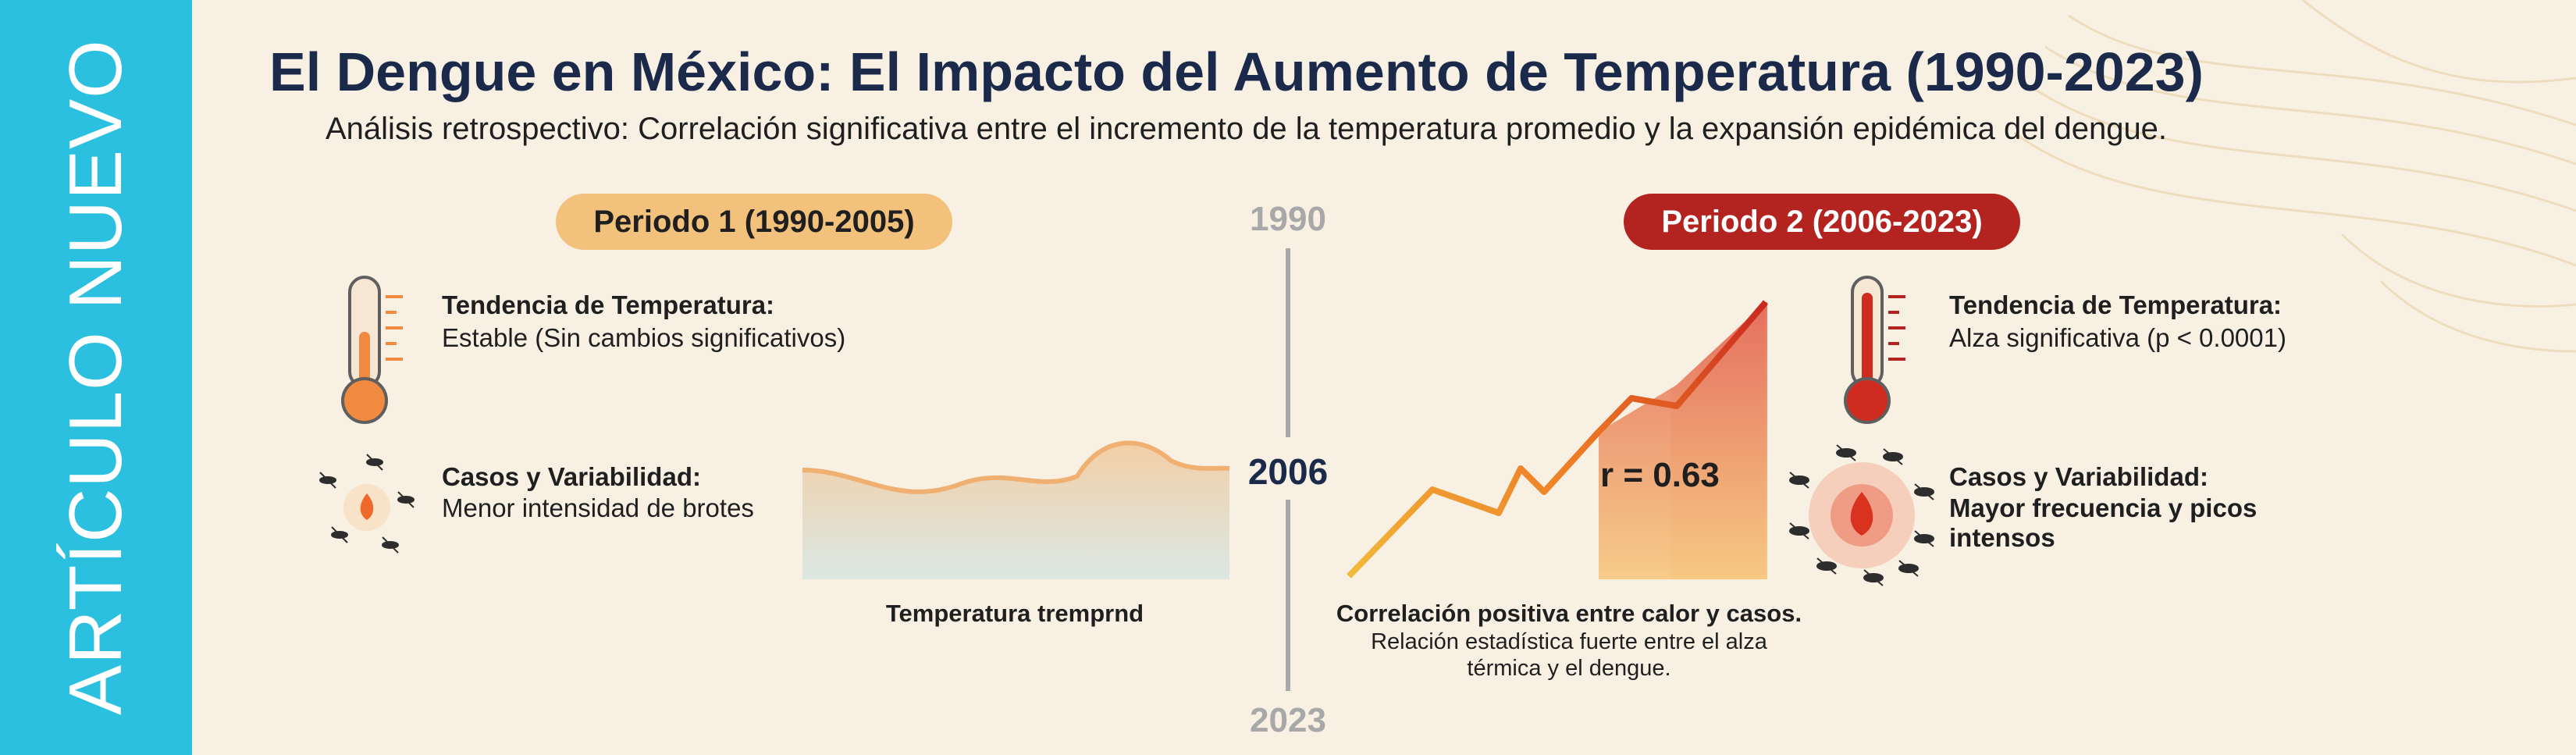 The height and width of the screenshot is (755, 2576). I want to click on timeline-year-start: 1990, so click(1288, 219).